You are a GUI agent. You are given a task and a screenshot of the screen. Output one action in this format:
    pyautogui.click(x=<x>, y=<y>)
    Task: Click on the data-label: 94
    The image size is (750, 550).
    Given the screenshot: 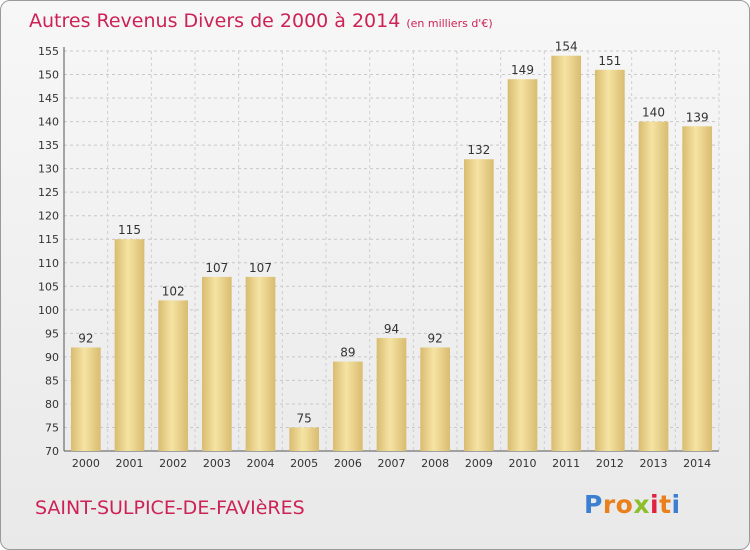 What is the action you would take?
    pyautogui.click(x=391, y=329)
    